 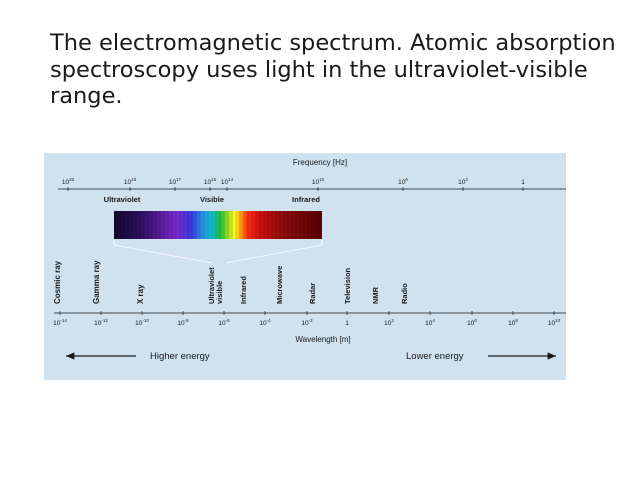 What do you see at coordinates (554, 322) in the screenshot?
I see `wavelength-tick-label: 10¹⁰` at bounding box center [554, 322].